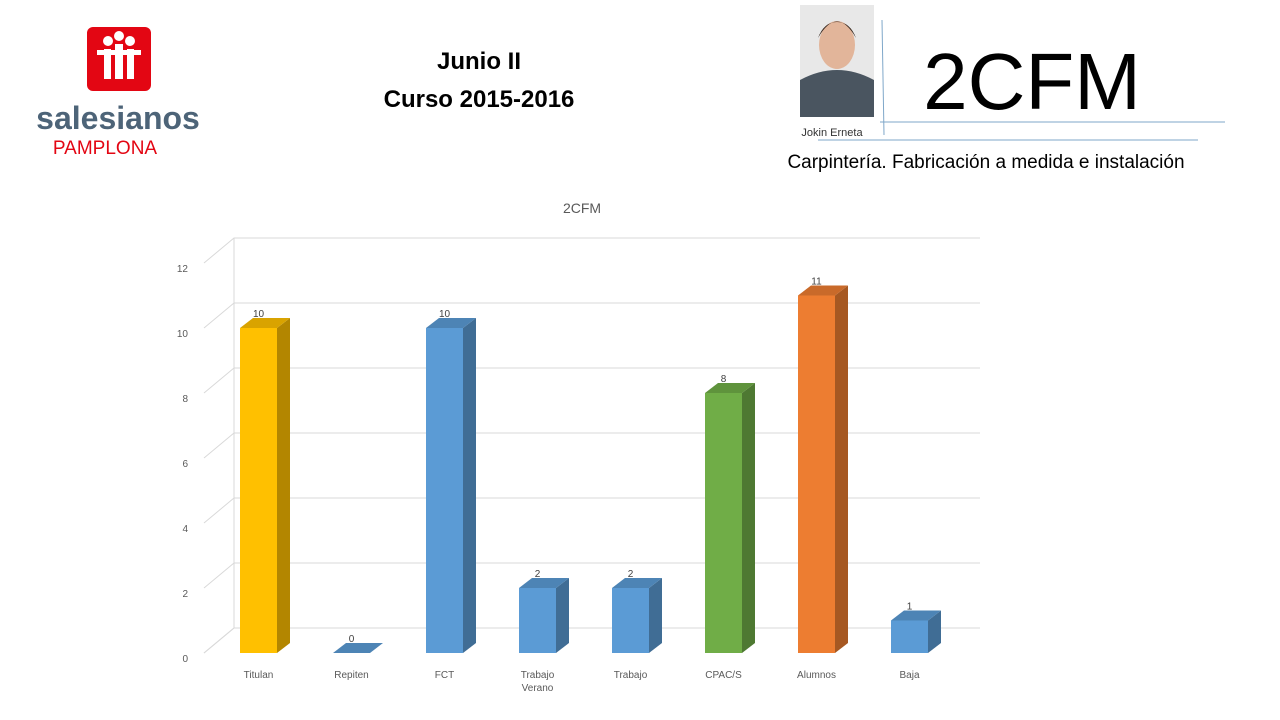 This screenshot has height=720, width=1280. I want to click on photo-face, so click(837, 45).